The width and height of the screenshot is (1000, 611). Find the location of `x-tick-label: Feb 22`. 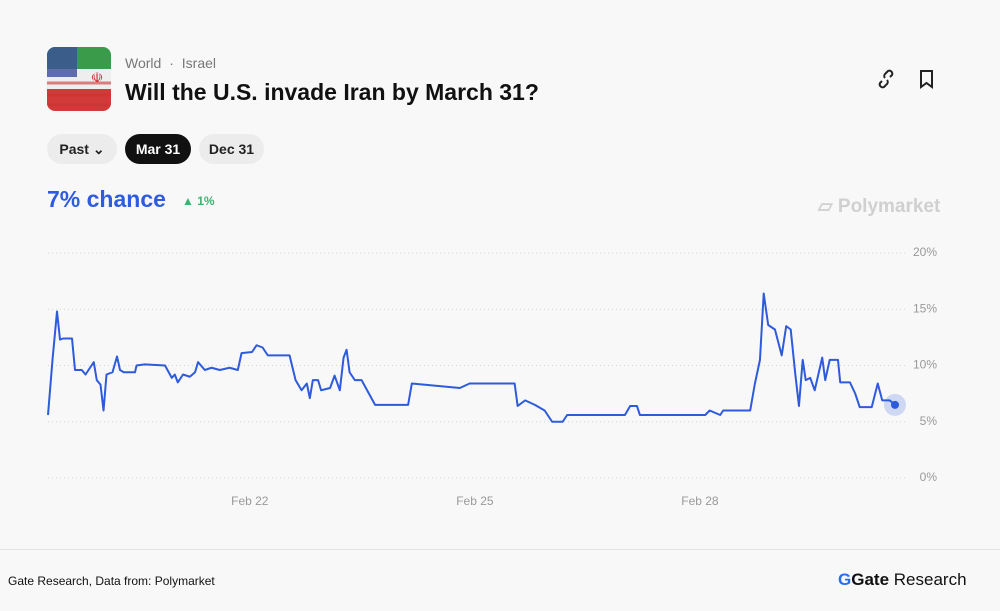

x-tick-label: Feb 22 is located at coordinates (250, 501).